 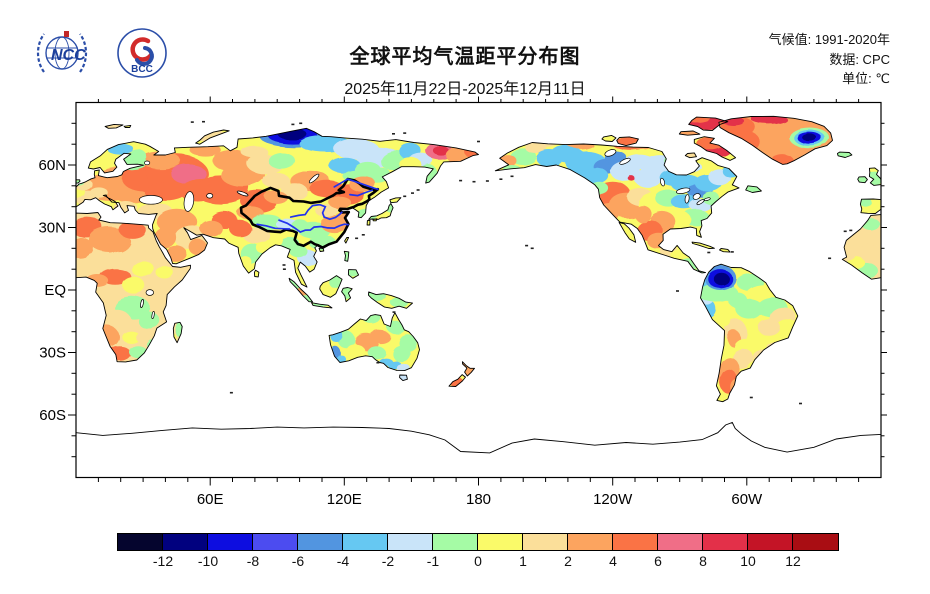 What do you see at coordinates (793, 561) in the screenshot?
I see `colorbar-label: 12` at bounding box center [793, 561].